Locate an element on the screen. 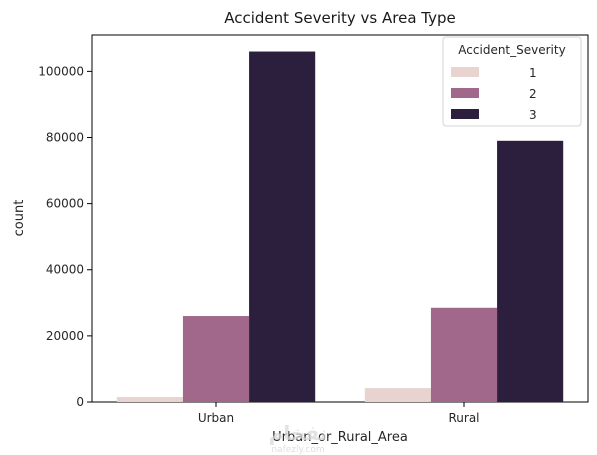 The height and width of the screenshot is (455, 597). legend: Accident_Severity 1 2 3 is located at coordinates (512, 81).